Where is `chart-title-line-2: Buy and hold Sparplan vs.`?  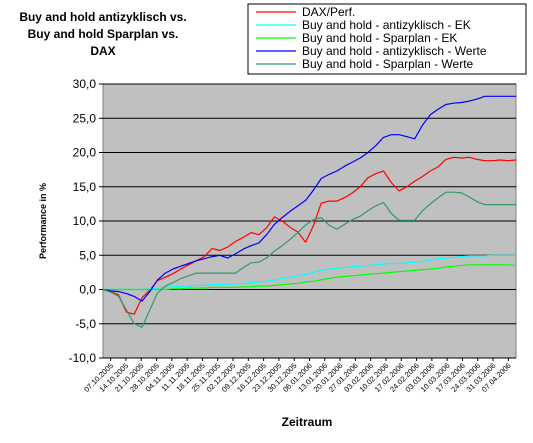 chart-title-line-2: Buy and hold Sparplan vs. is located at coordinates (103, 34).